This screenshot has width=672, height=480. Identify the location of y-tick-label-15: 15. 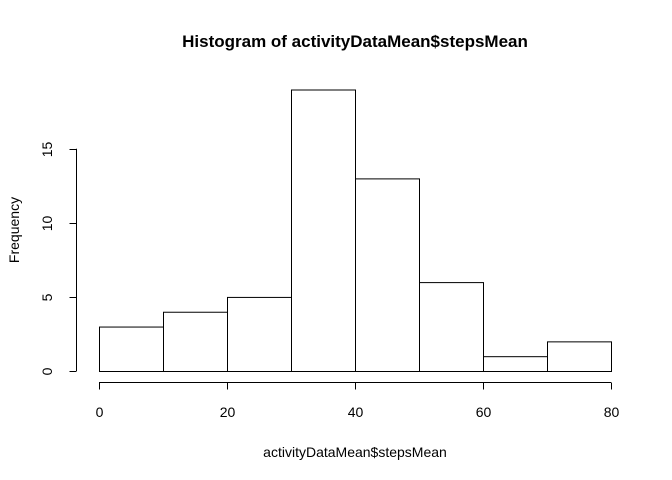
(47, 150).